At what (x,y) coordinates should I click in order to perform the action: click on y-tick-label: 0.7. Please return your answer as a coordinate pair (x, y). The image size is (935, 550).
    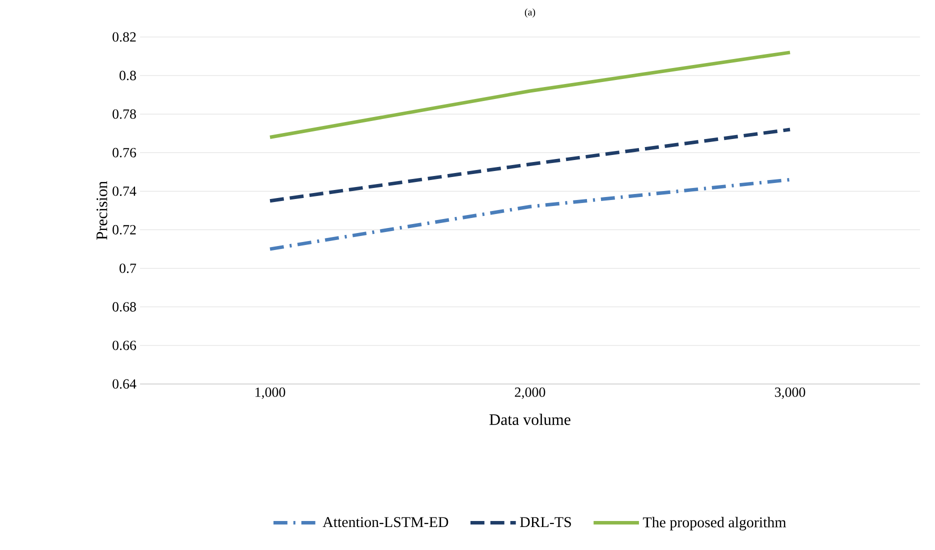
    Looking at the image, I should click on (128, 269).